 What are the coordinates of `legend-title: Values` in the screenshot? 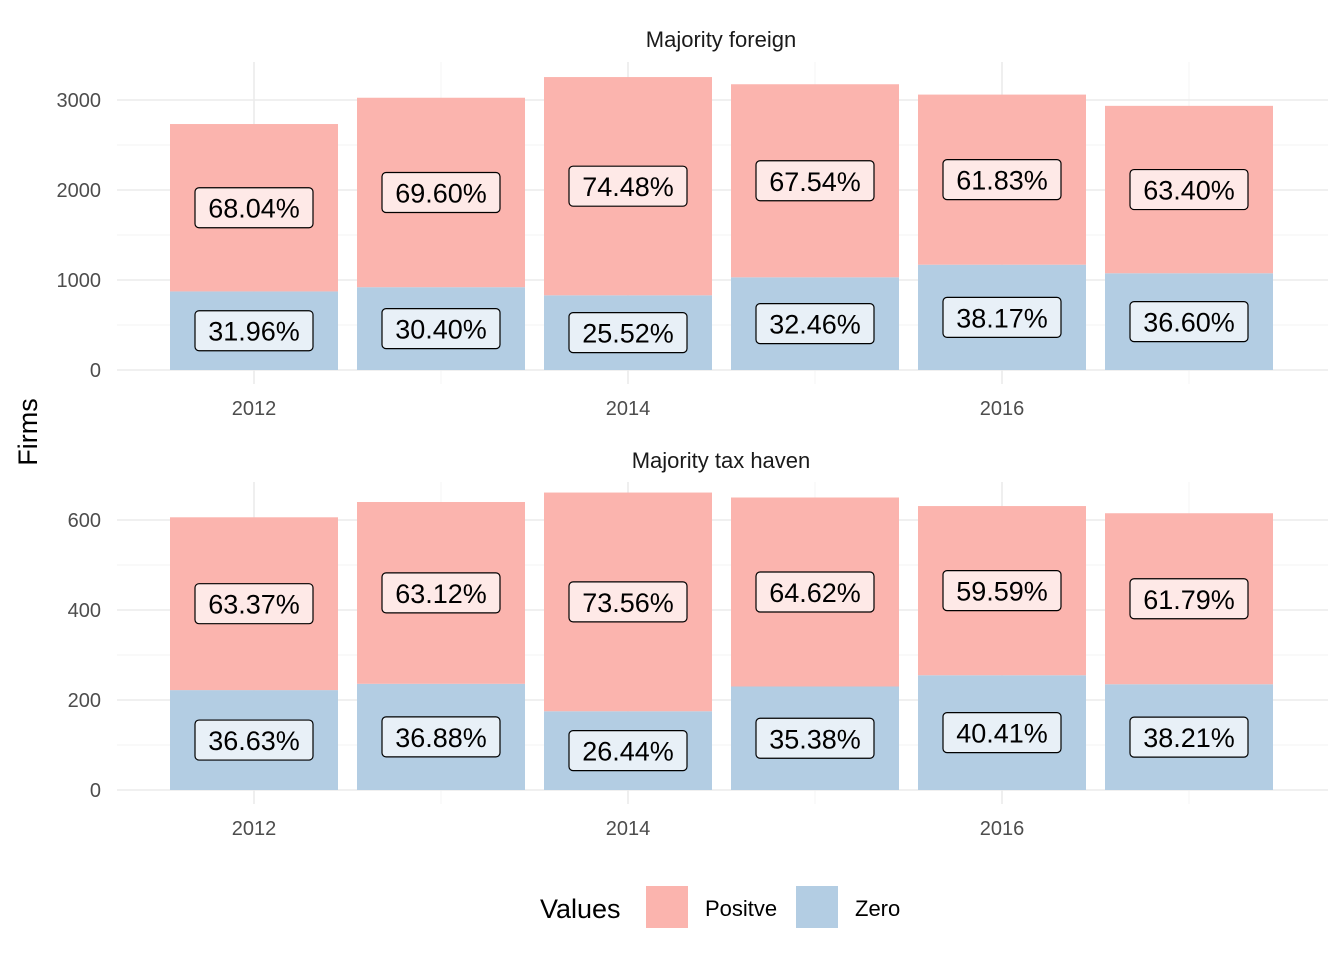 It's located at (580, 909).